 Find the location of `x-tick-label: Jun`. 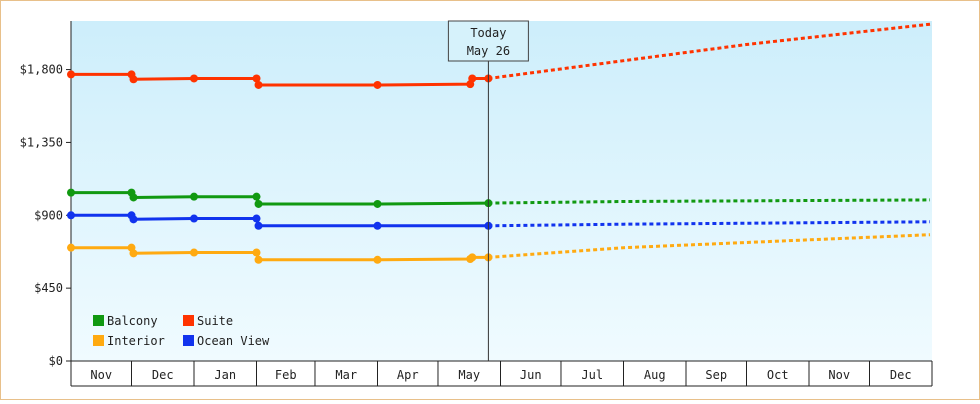

x-tick-label: Jun is located at coordinates (531, 375).